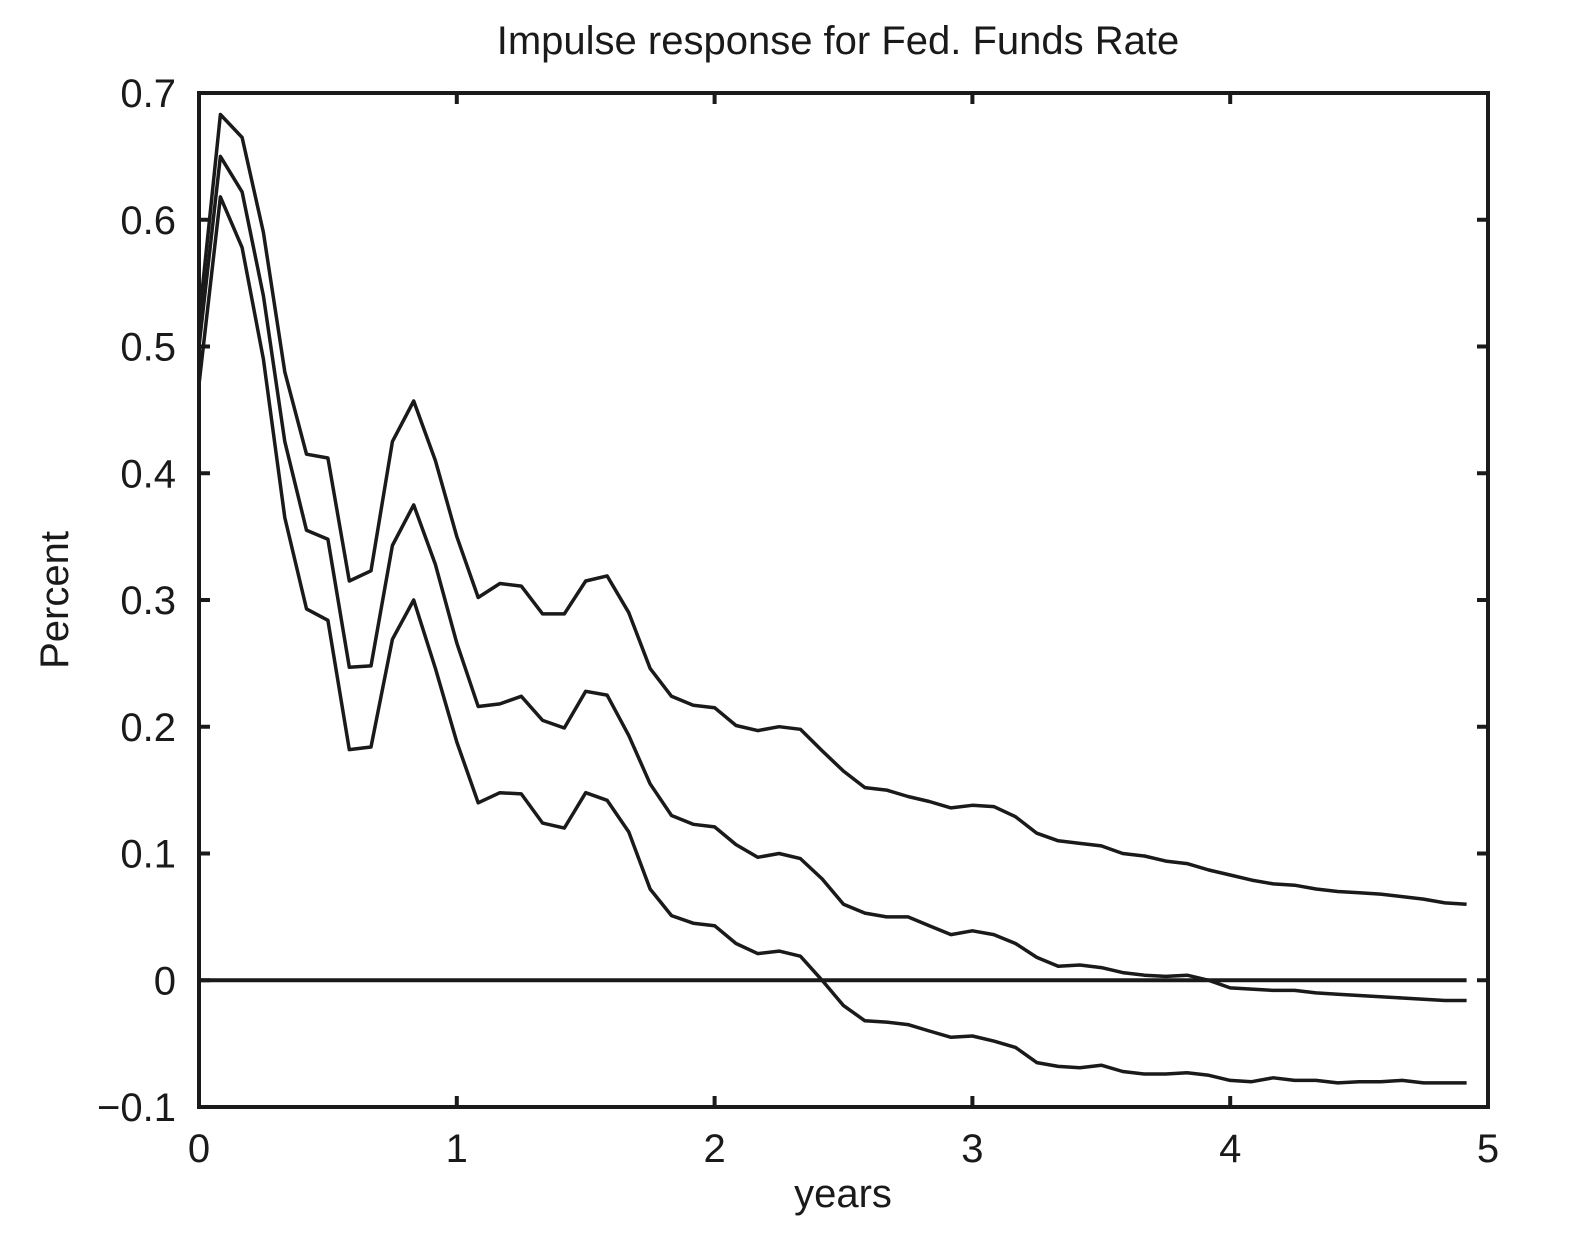 This screenshot has width=1570, height=1237. What do you see at coordinates (457, 1149) in the screenshot?
I see `x-tick-label: 1` at bounding box center [457, 1149].